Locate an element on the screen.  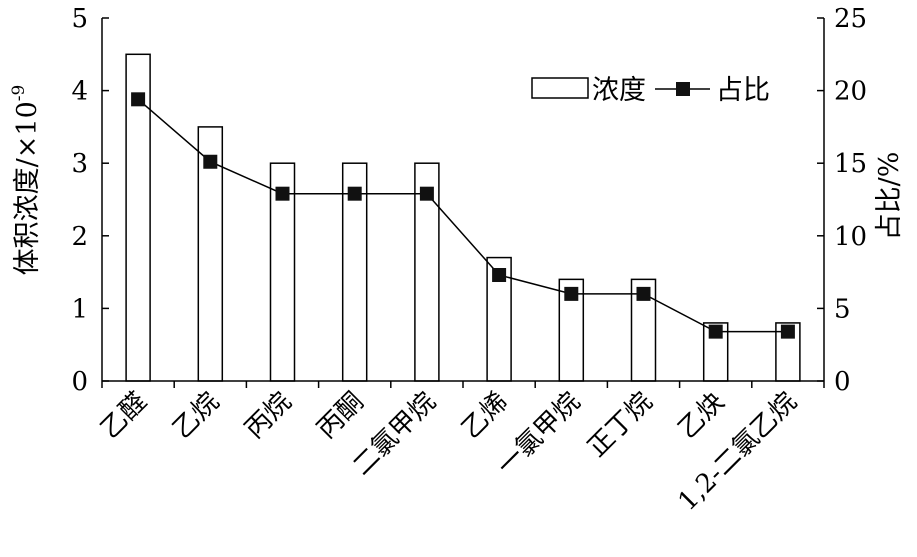
legend: 浓度 占比 is located at coordinates (650, 90).